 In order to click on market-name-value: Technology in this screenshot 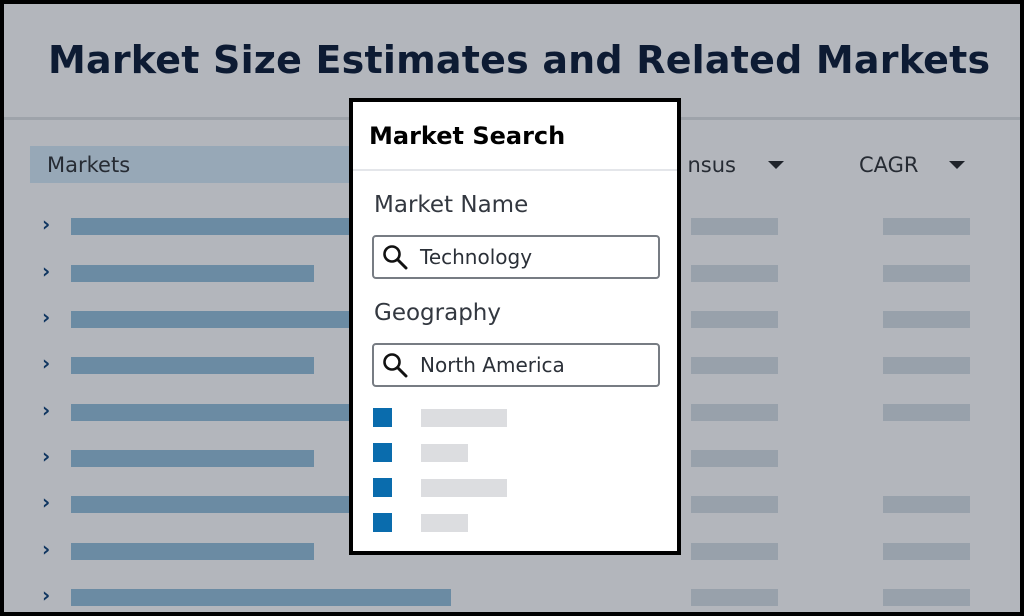, I will do `click(476, 257)`.